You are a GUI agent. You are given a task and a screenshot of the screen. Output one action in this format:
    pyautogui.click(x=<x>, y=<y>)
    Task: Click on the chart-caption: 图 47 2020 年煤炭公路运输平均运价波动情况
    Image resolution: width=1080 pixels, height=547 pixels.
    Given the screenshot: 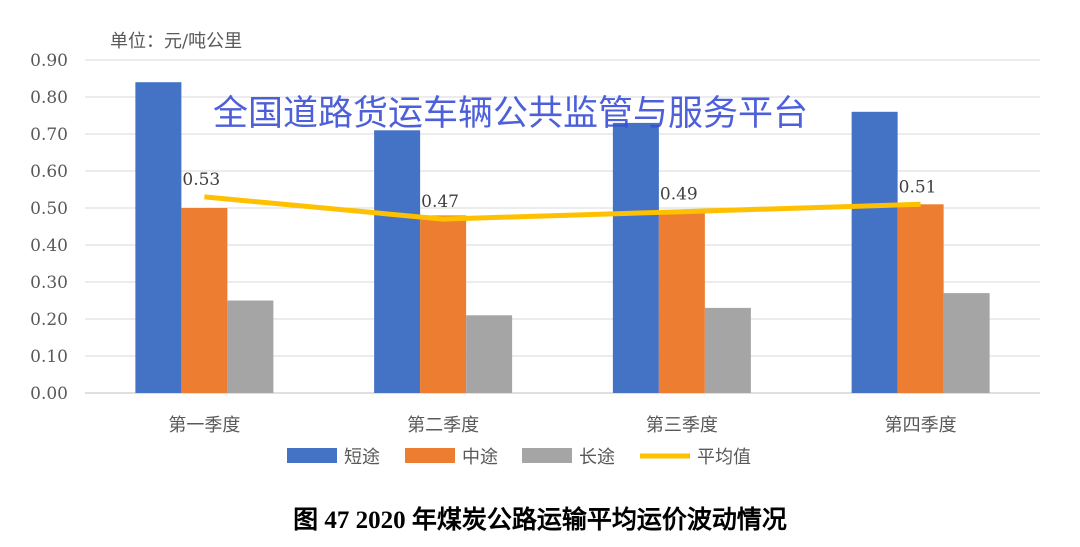 What is the action you would take?
    pyautogui.click(x=540, y=519)
    